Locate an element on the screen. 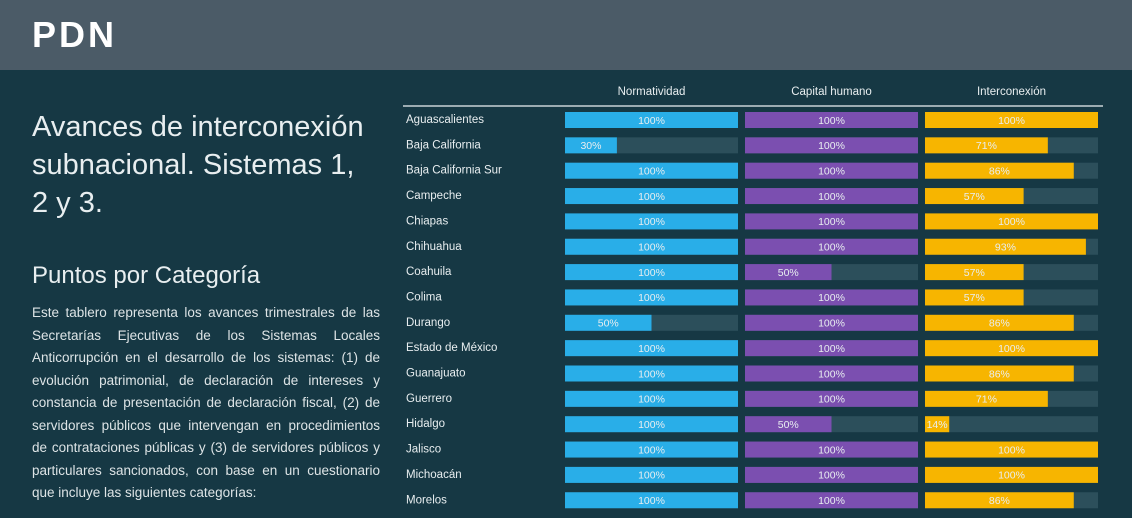 Image resolution: width=1132 pixels, height=518 pixels. value-label: 30% is located at coordinates (590, 146).